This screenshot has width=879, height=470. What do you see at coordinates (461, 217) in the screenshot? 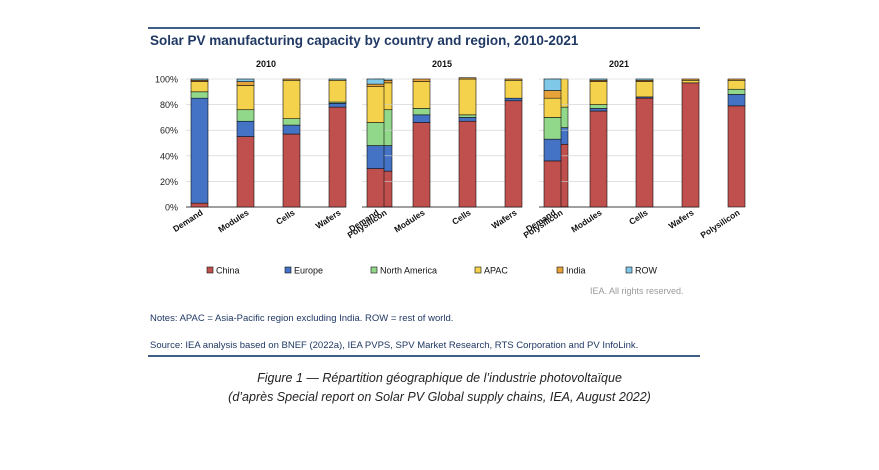
I see `category-label-2015-cells: Cells` at bounding box center [461, 217].